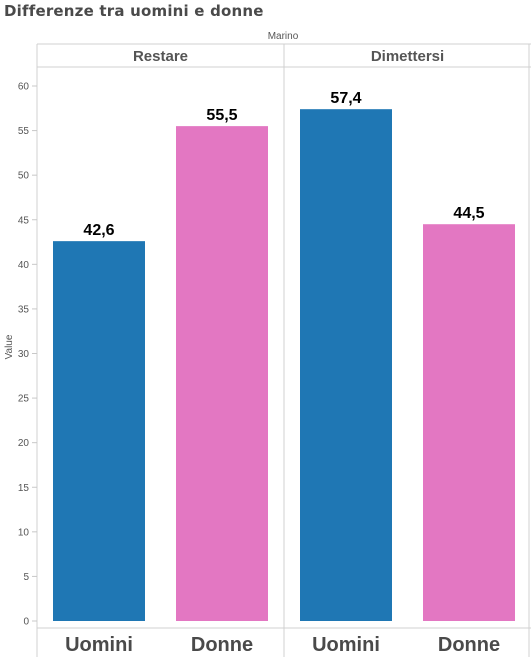 This screenshot has height=657, width=531. What do you see at coordinates (24, 399) in the screenshot?
I see `y-tick-label: 25` at bounding box center [24, 399].